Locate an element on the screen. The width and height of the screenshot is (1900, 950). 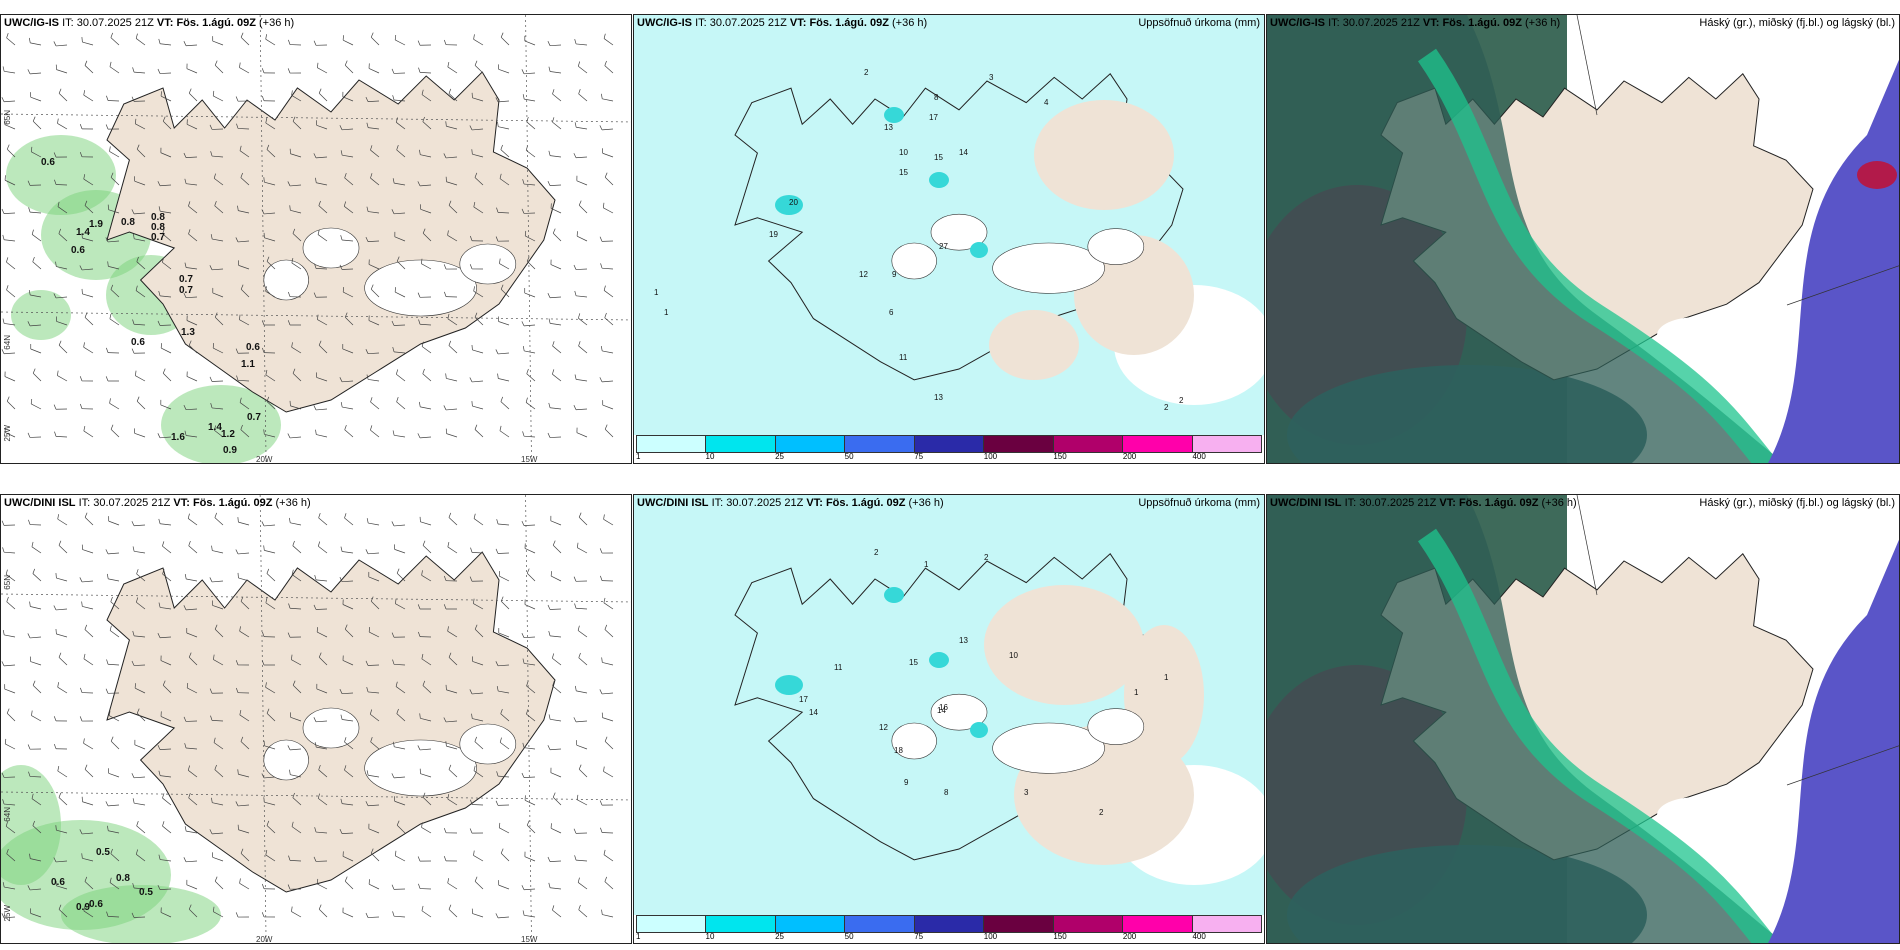
lead-time: (+36 h) is located at coordinates (1542, 23).